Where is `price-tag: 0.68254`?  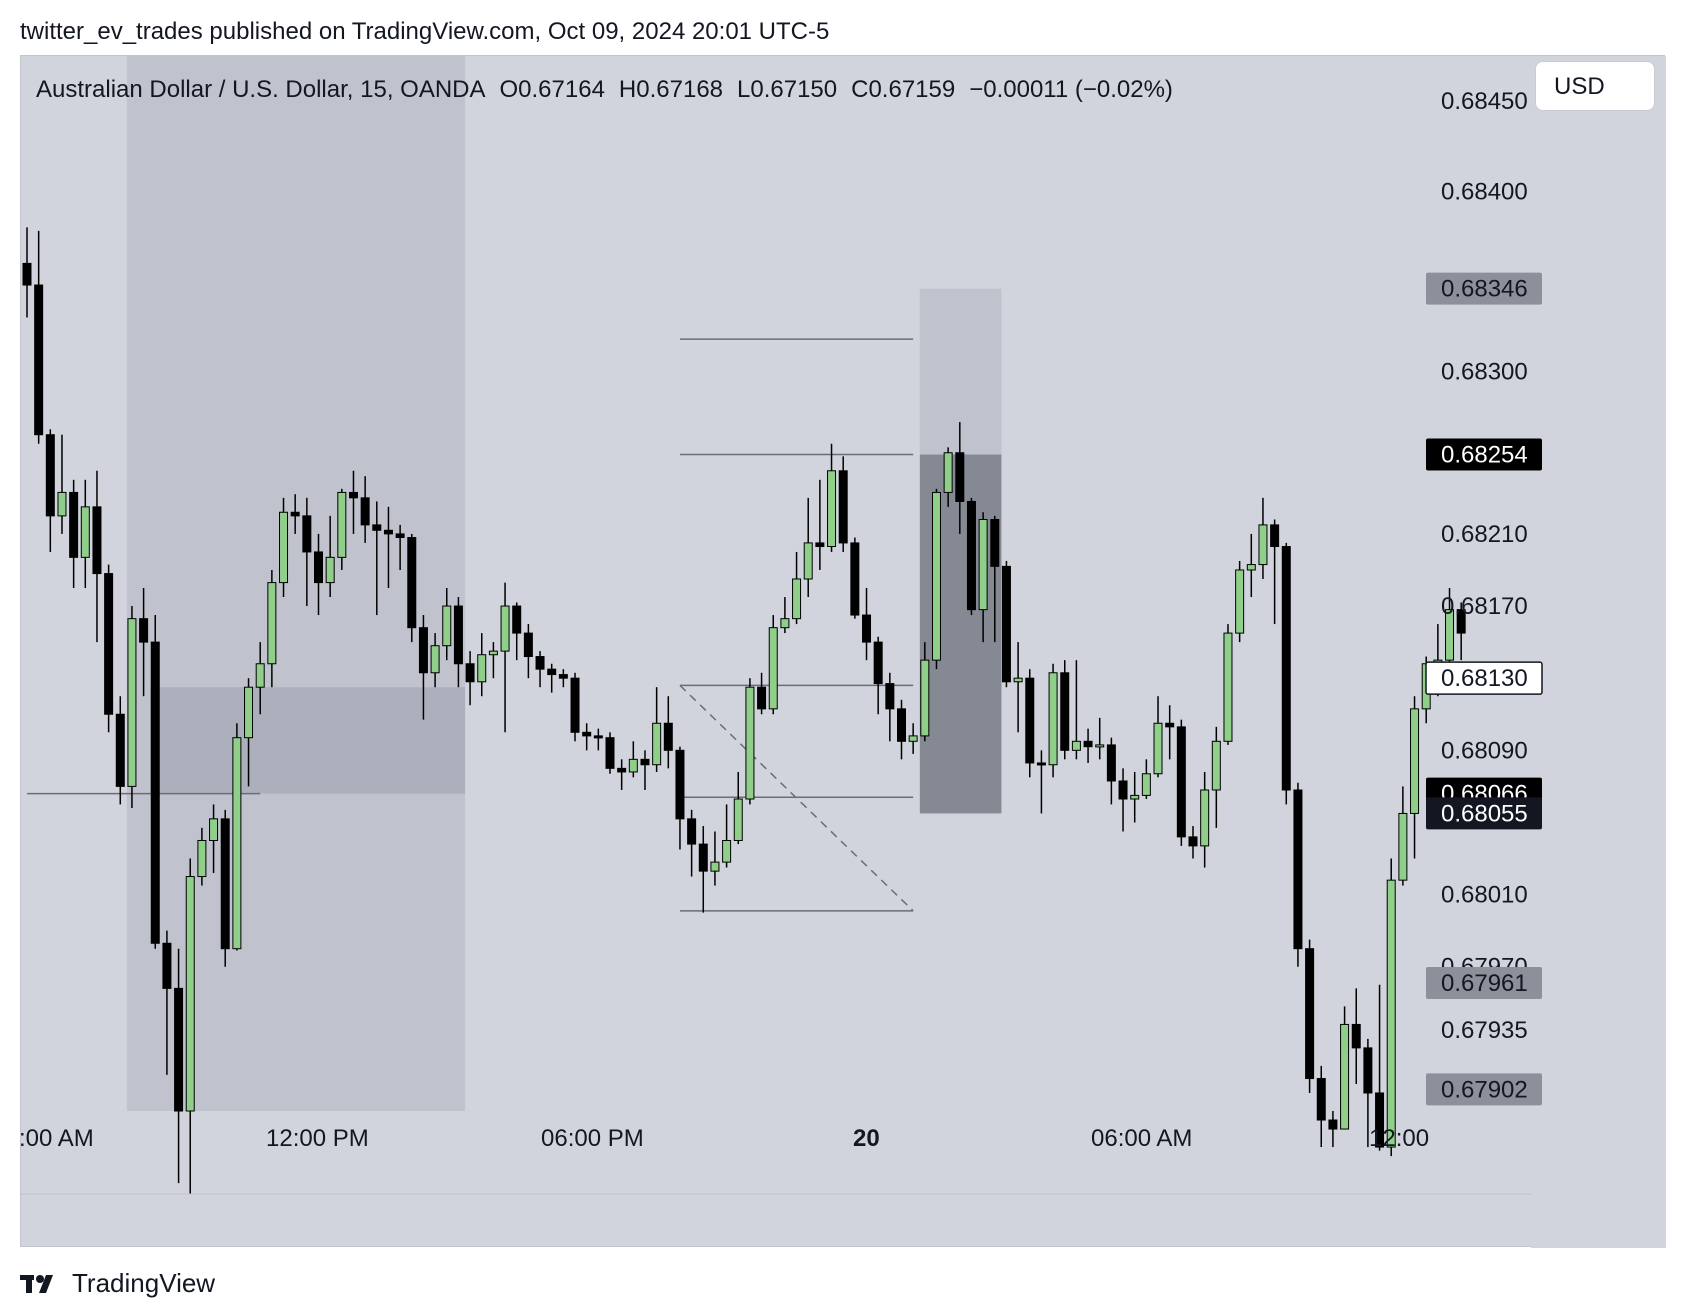
price-tag: 0.68254 is located at coordinates (1484, 454).